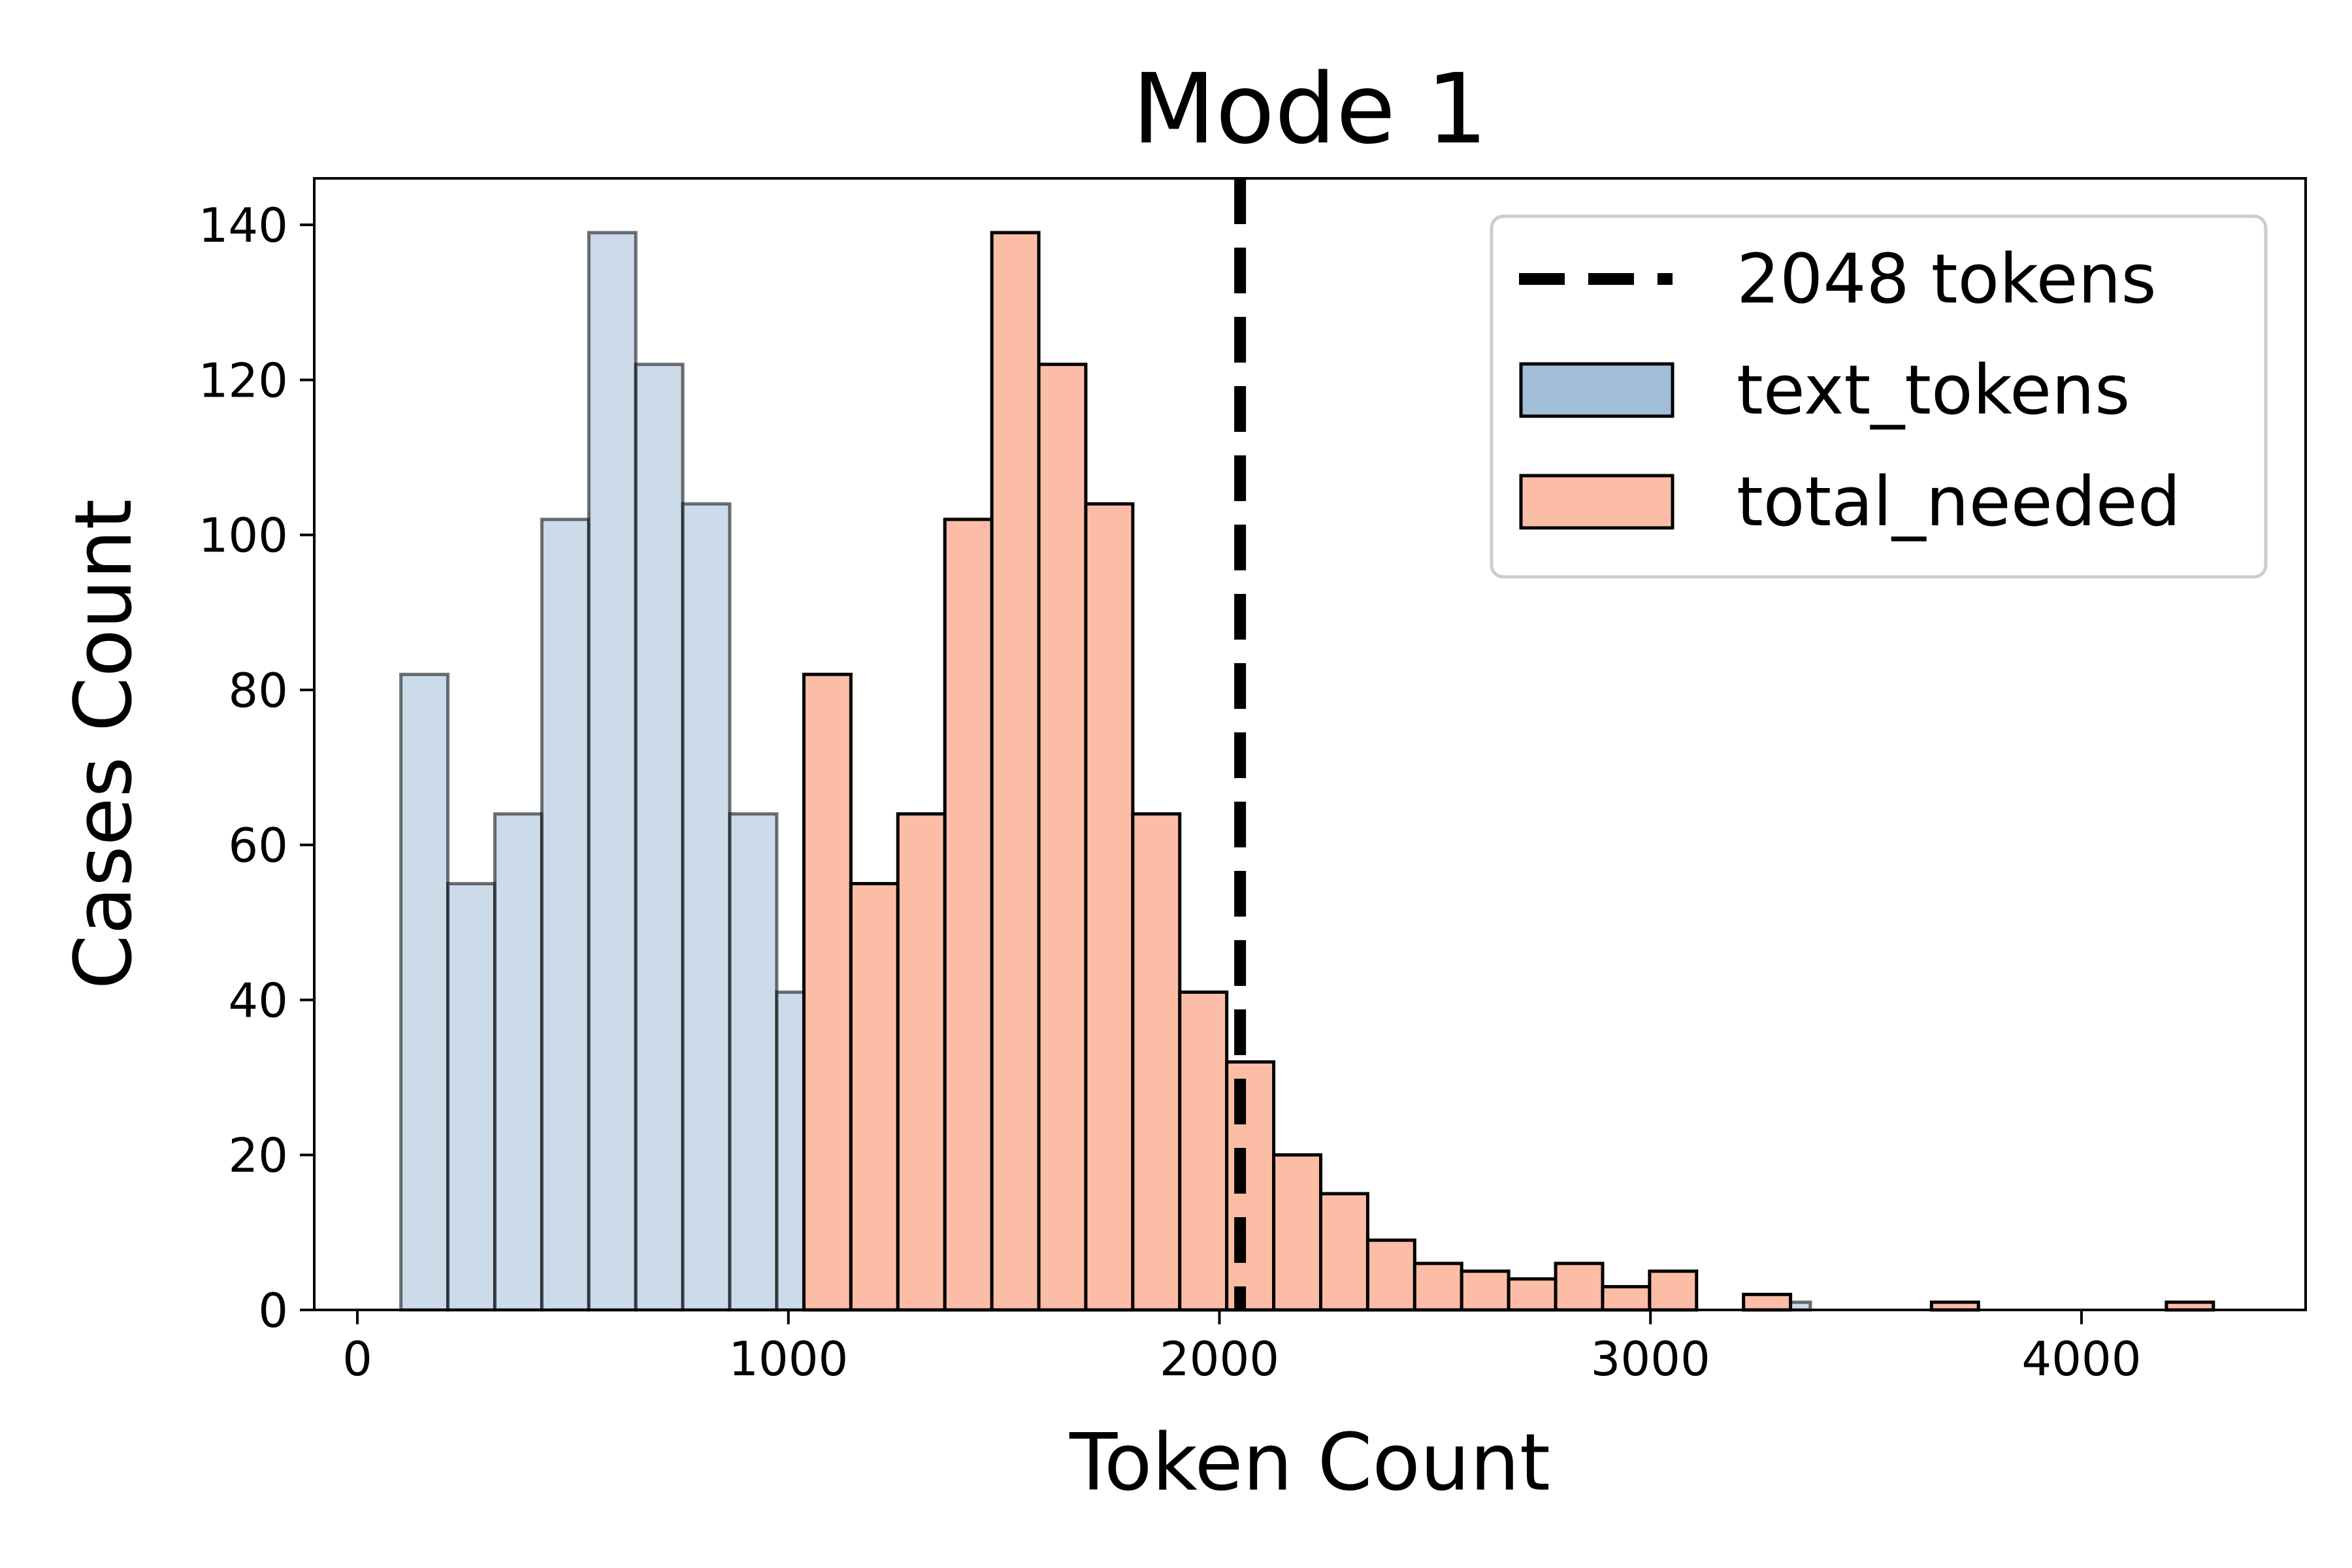 The width and height of the screenshot is (2352, 1568). Describe the element at coordinates (1219, 1358) in the screenshot. I see `x-tick-label: 2000` at that location.